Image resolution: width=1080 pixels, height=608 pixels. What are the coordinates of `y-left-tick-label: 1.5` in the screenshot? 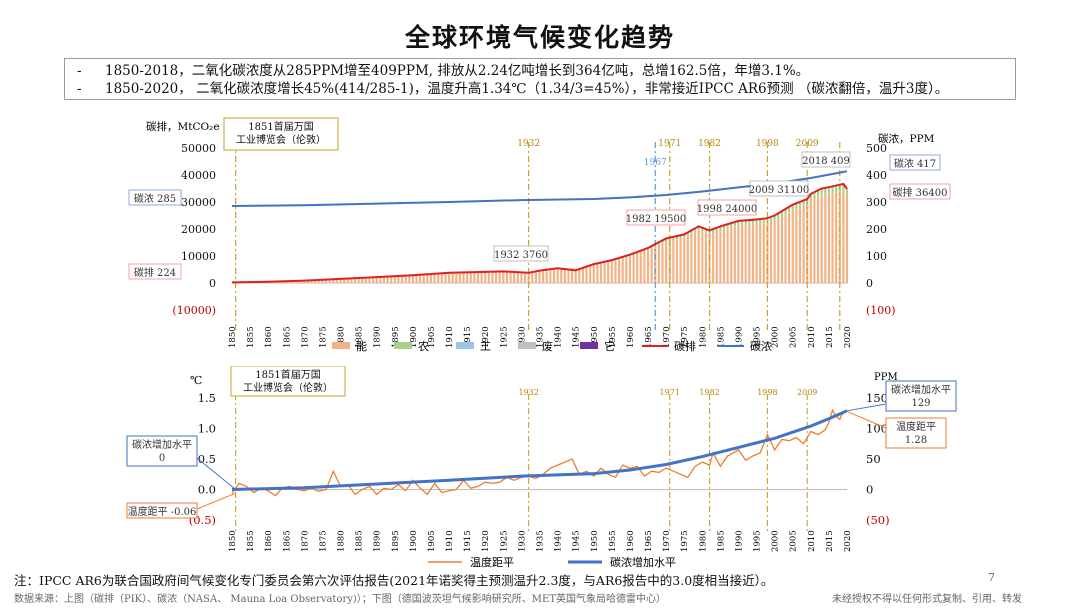 It's located at (207, 398).